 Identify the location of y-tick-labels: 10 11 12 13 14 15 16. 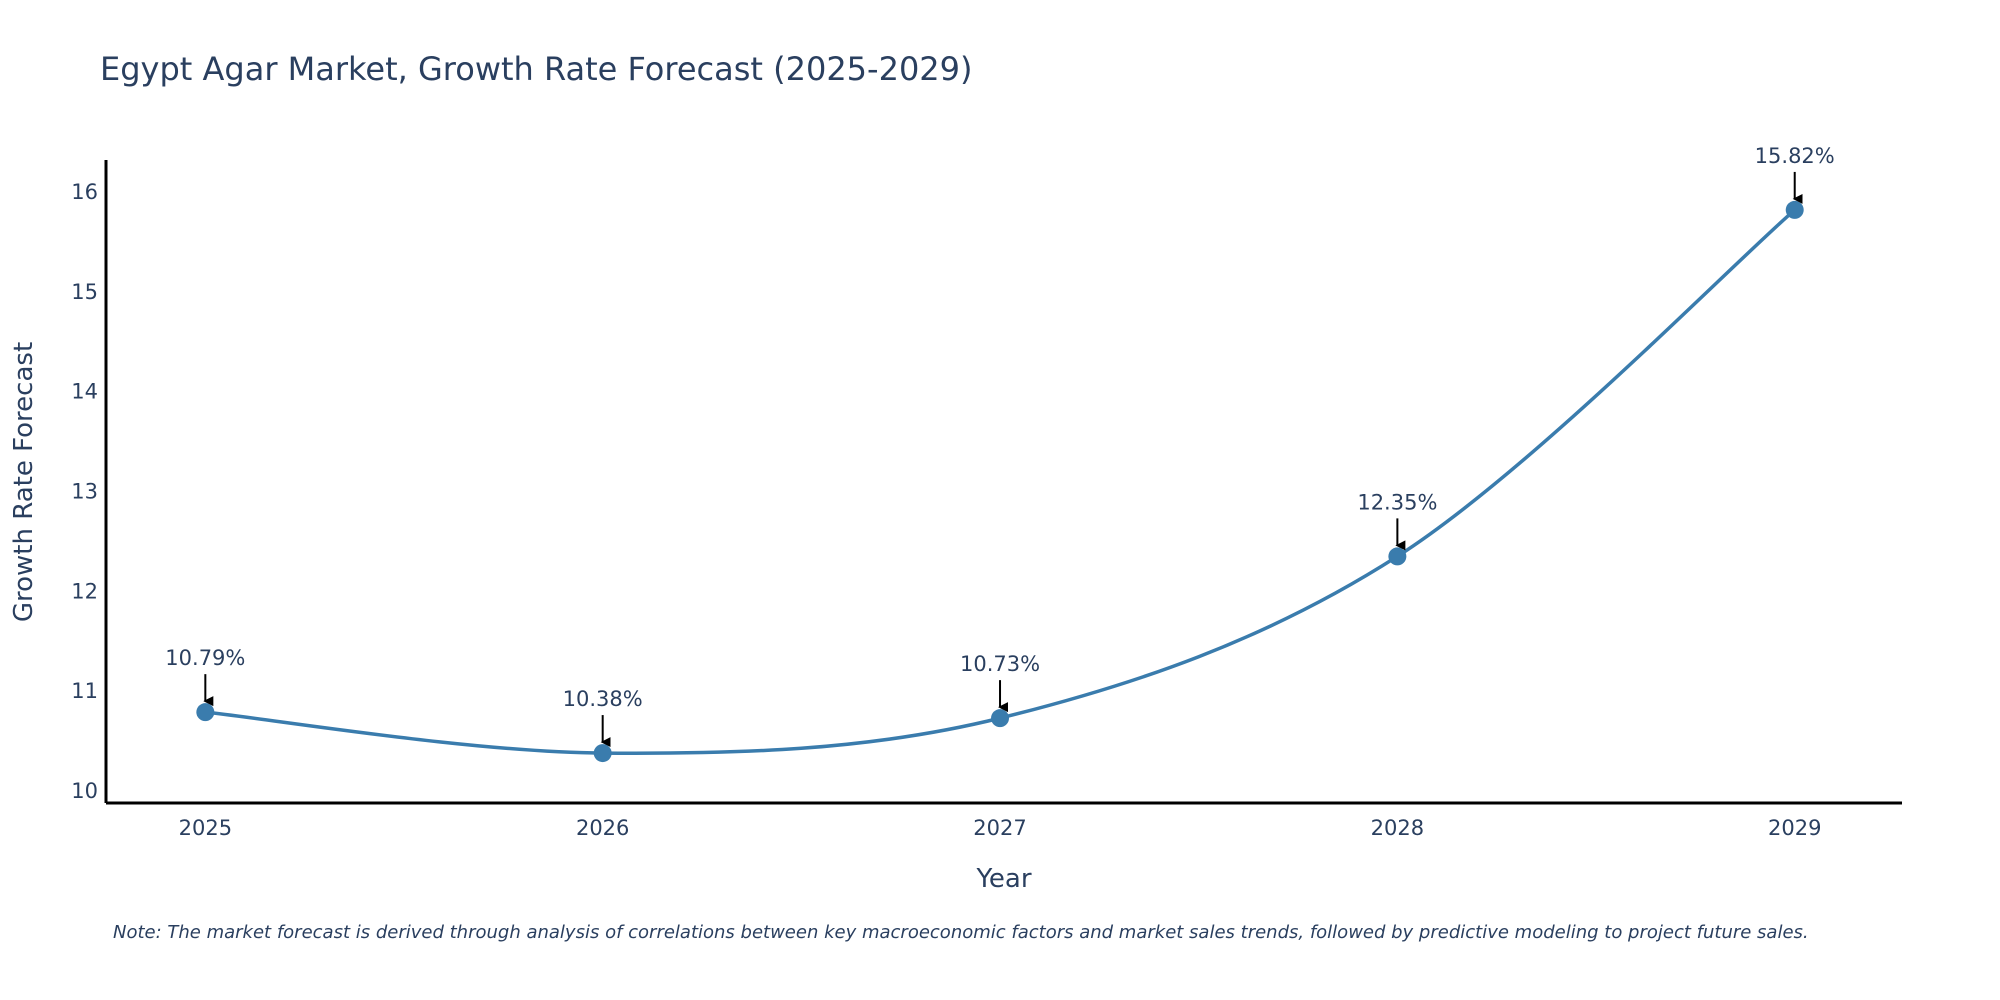
(84, 491).